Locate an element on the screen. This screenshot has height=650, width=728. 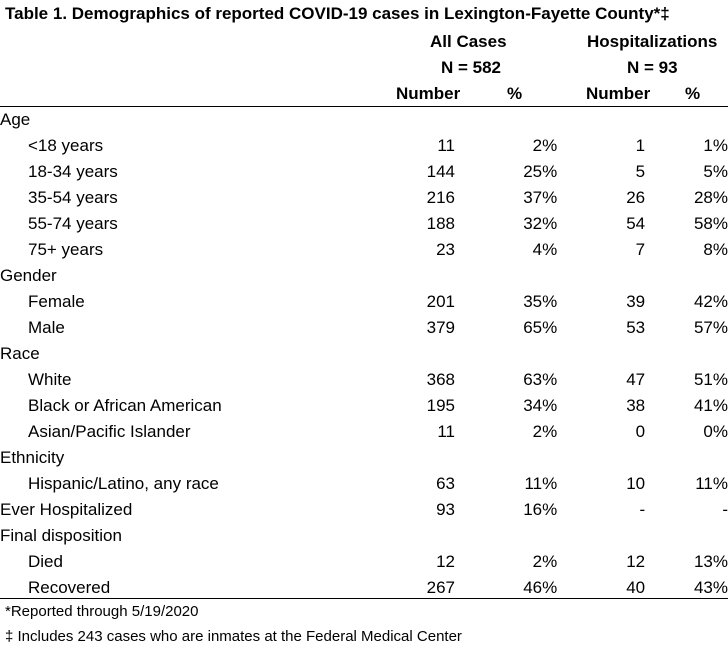
all-cases-percent-cell: 37% is located at coordinates (540, 197).